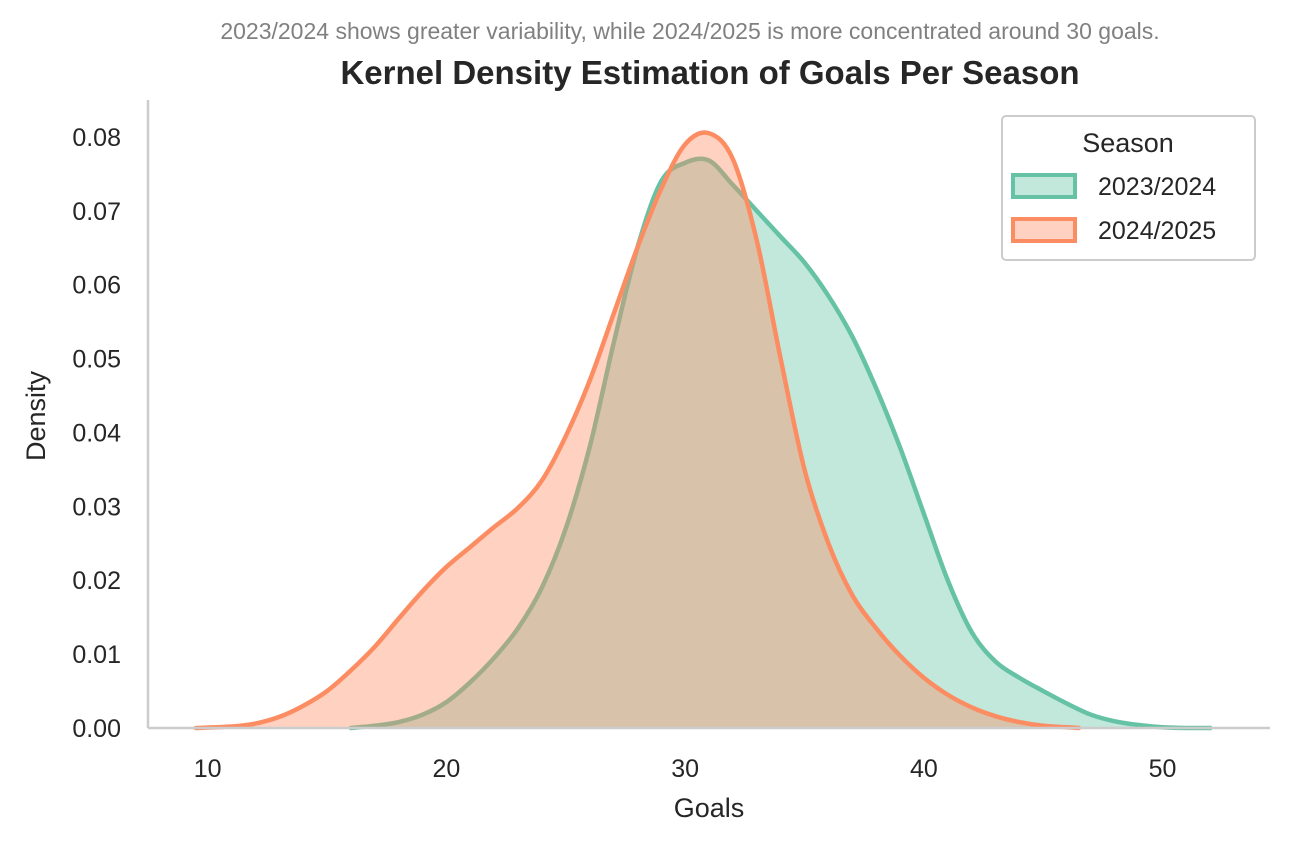  What do you see at coordinates (1128, 143) in the screenshot?
I see `legend-title: Season` at bounding box center [1128, 143].